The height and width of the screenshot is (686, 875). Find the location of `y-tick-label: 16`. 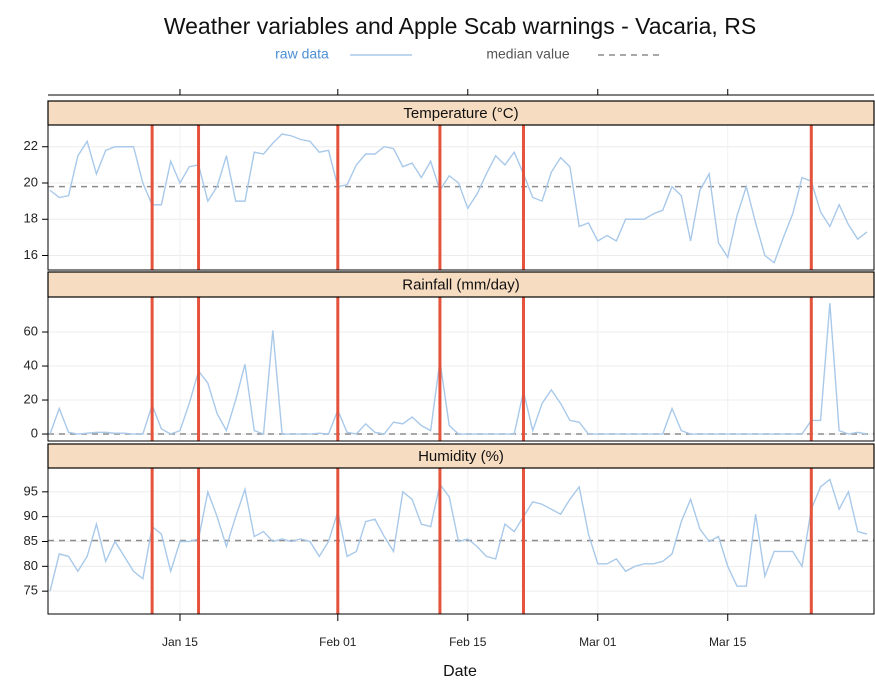

y-tick-label: 16 is located at coordinates (31, 254).